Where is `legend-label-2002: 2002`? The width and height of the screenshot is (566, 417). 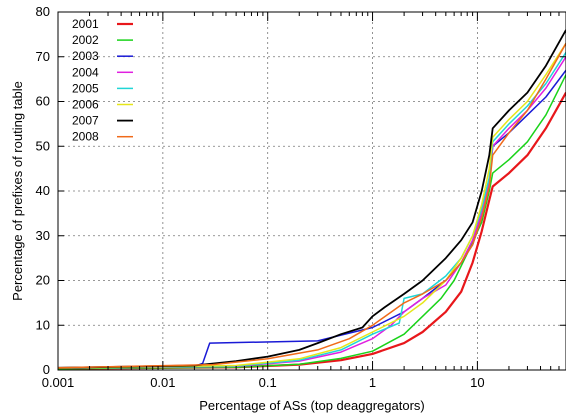 legend-label-2002: 2002 is located at coordinates (85, 40).